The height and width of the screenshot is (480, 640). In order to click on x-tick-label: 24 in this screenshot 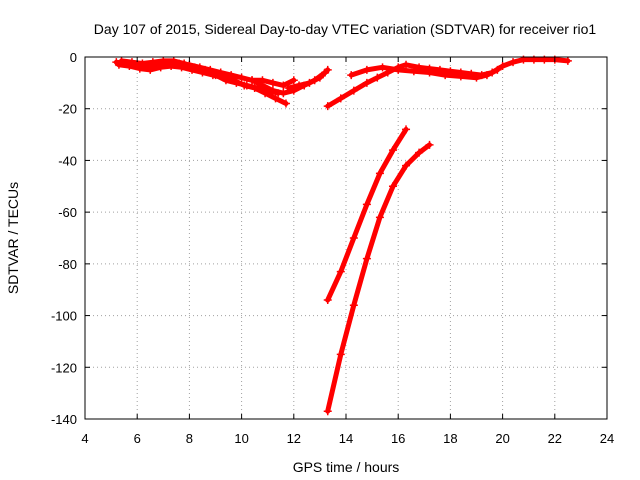, I will do `click(607, 438)`.